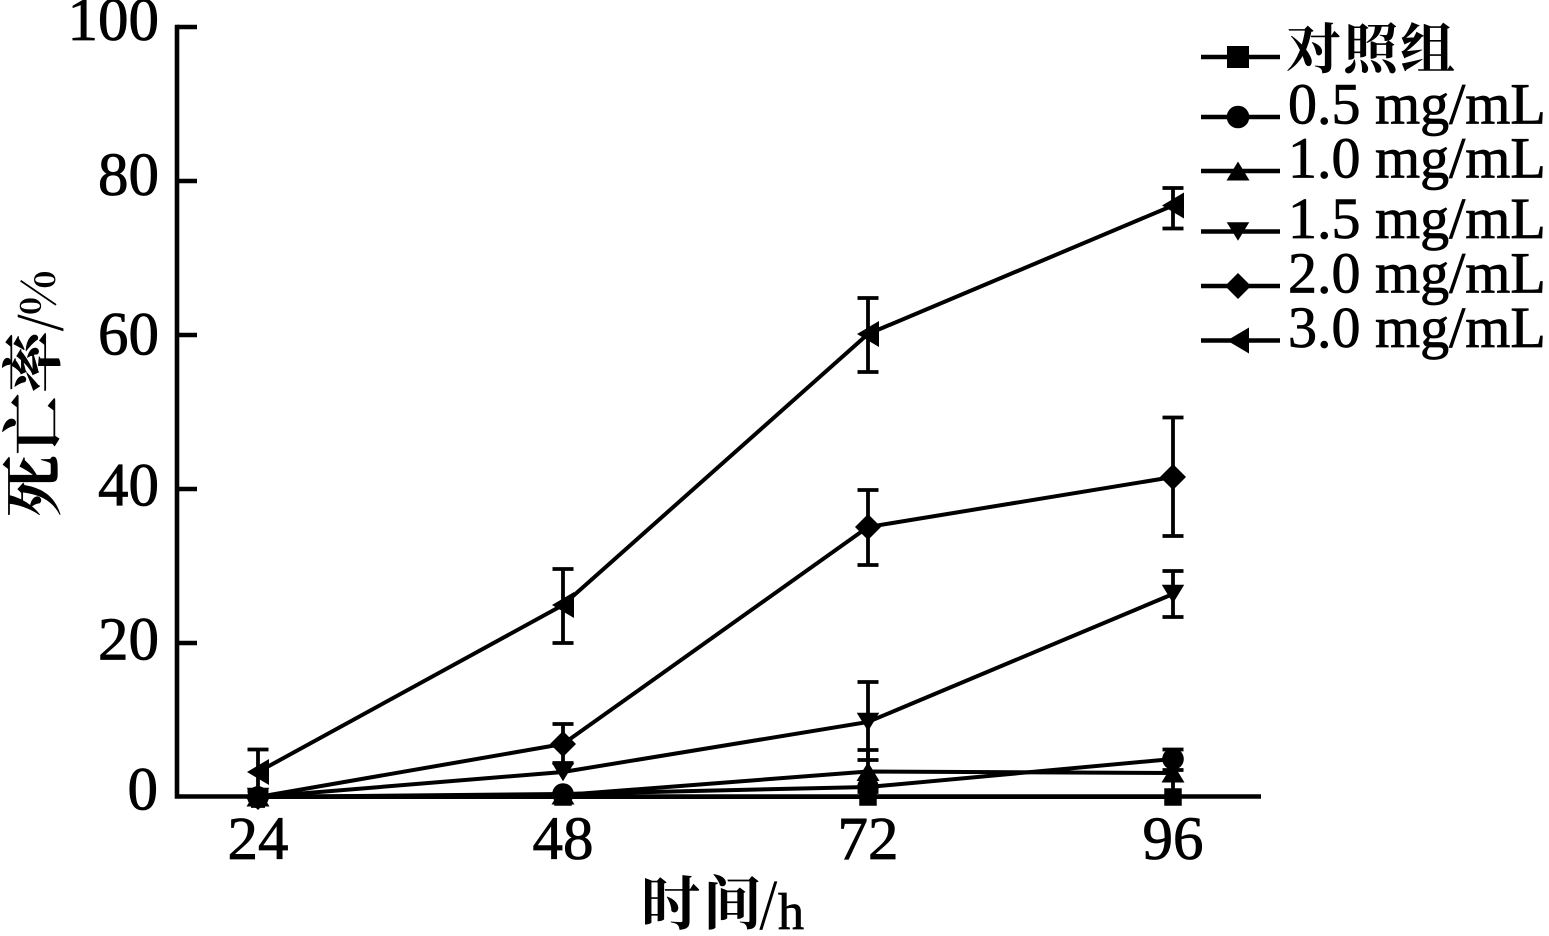 The height and width of the screenshot is (936, 1549). I want to click on svg-text: 20, so click(128, 640).